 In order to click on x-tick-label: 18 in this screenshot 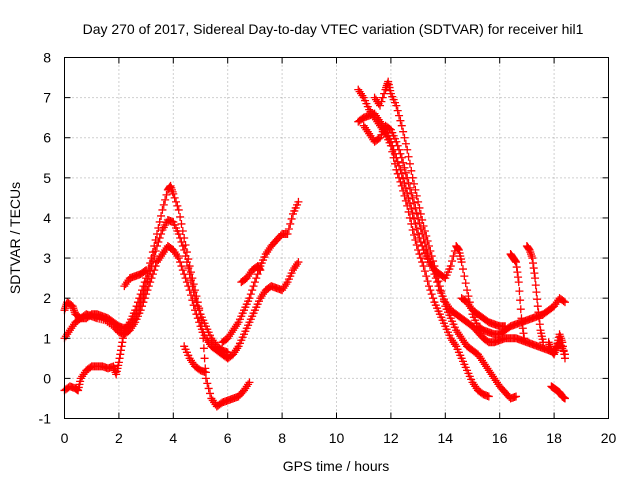, I will do `click(554, 438)`.